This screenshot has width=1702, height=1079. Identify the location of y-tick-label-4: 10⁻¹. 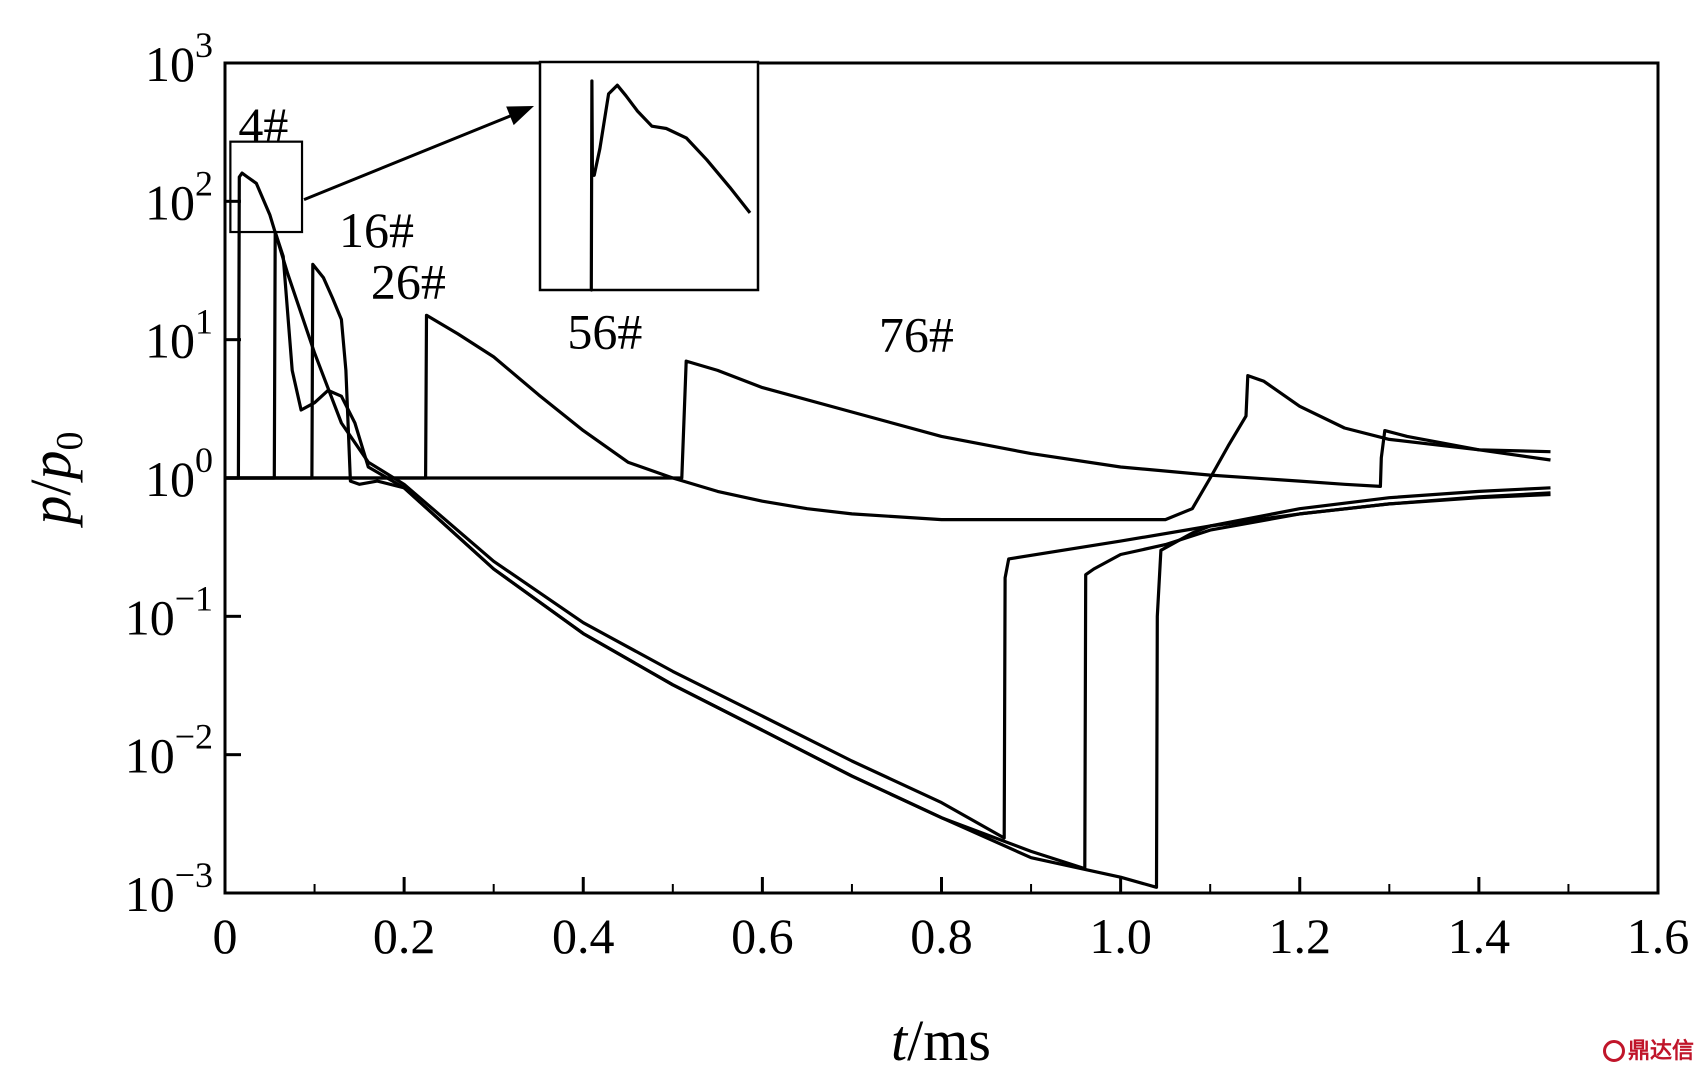
(169, 611).